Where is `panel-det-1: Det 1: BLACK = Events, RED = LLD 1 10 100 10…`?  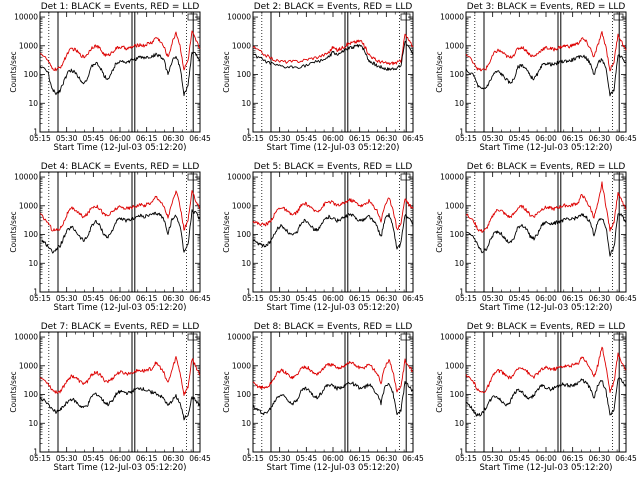 panel-det-1: Det 1: BLACK = Events, RED = LLD 1 10 100 10… is located at coordinates (110, 77).